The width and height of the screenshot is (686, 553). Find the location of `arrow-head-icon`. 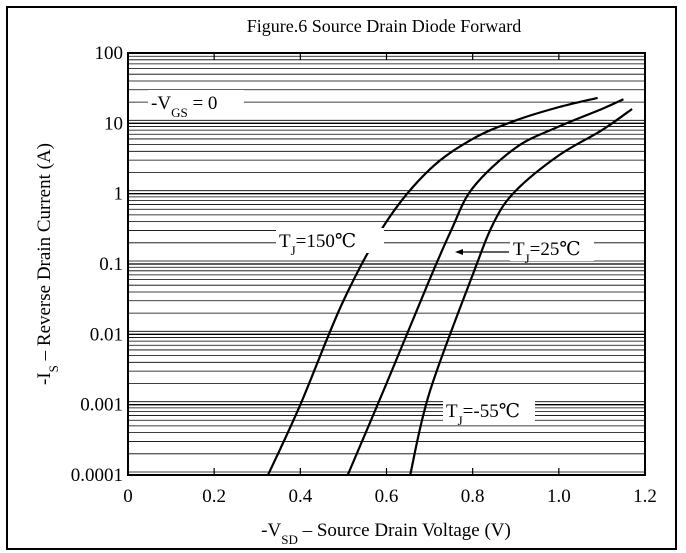

arrow-head-icon is located at coordinates (459, 252).